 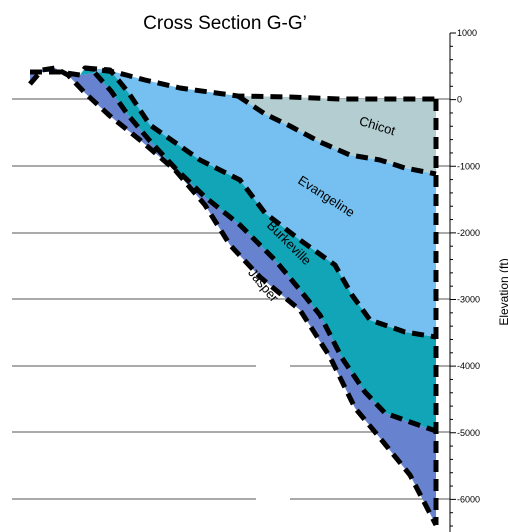 I want to click on evangeline-top-boundary, so click(x=336, y=135).